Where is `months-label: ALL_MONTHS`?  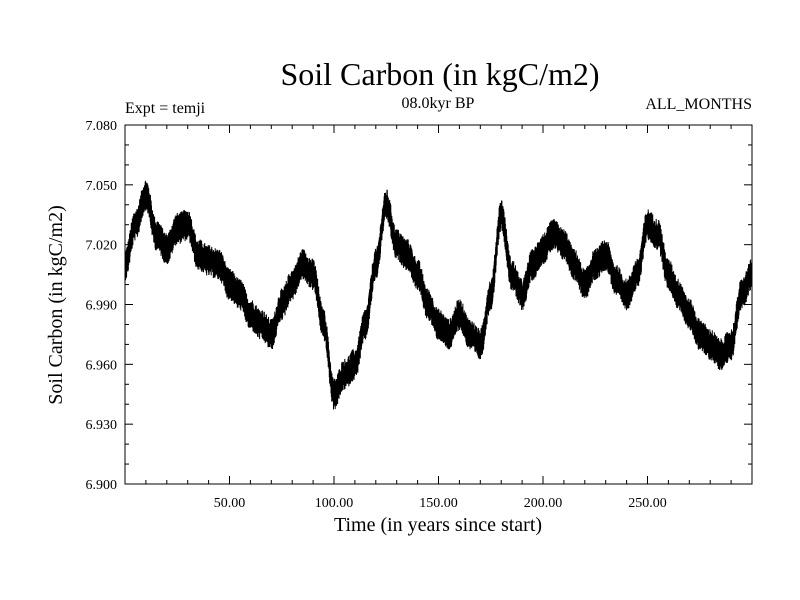
months-label: ALL_MONTHS is located at coordinates (698, 104).